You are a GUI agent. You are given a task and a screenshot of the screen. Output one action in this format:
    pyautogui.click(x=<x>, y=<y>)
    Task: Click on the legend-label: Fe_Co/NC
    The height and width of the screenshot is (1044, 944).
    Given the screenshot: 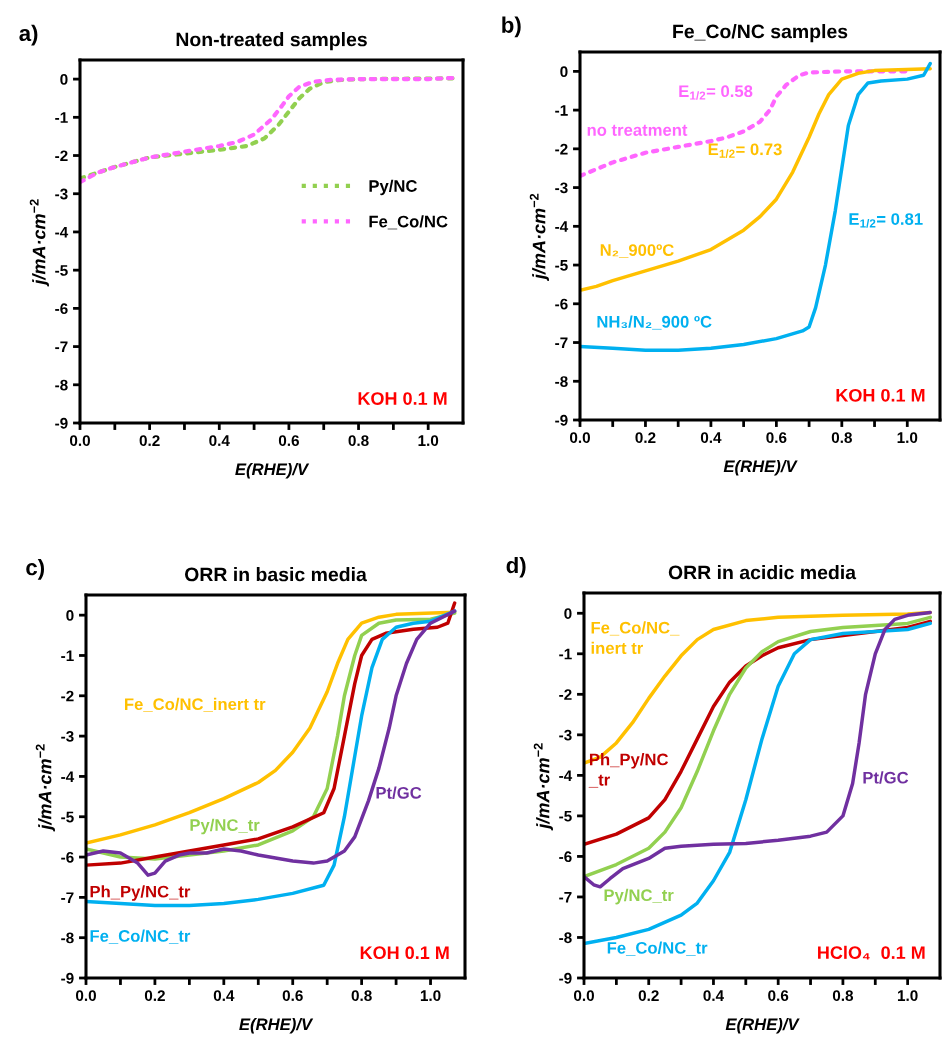 What is the action you would take?
    pyautogui.click(x=408, y=222)
    